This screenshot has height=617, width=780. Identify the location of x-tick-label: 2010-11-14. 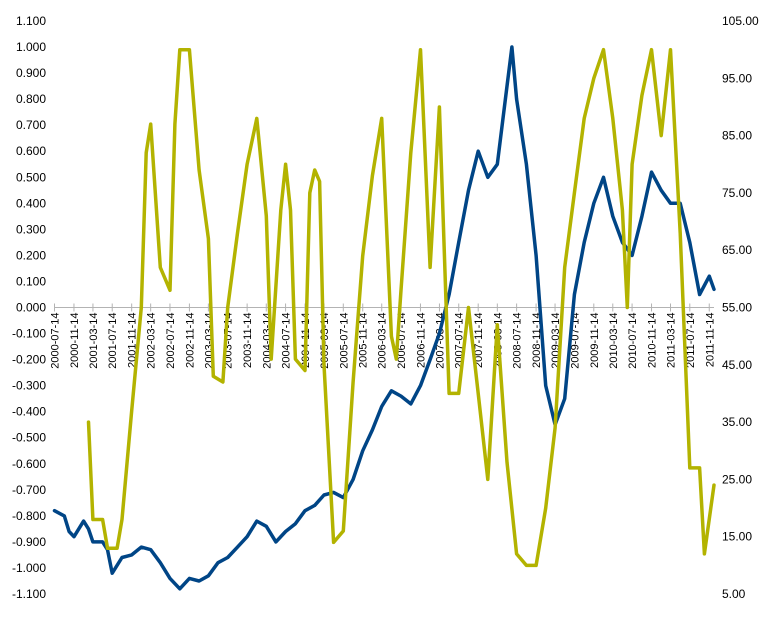
(653, 340).